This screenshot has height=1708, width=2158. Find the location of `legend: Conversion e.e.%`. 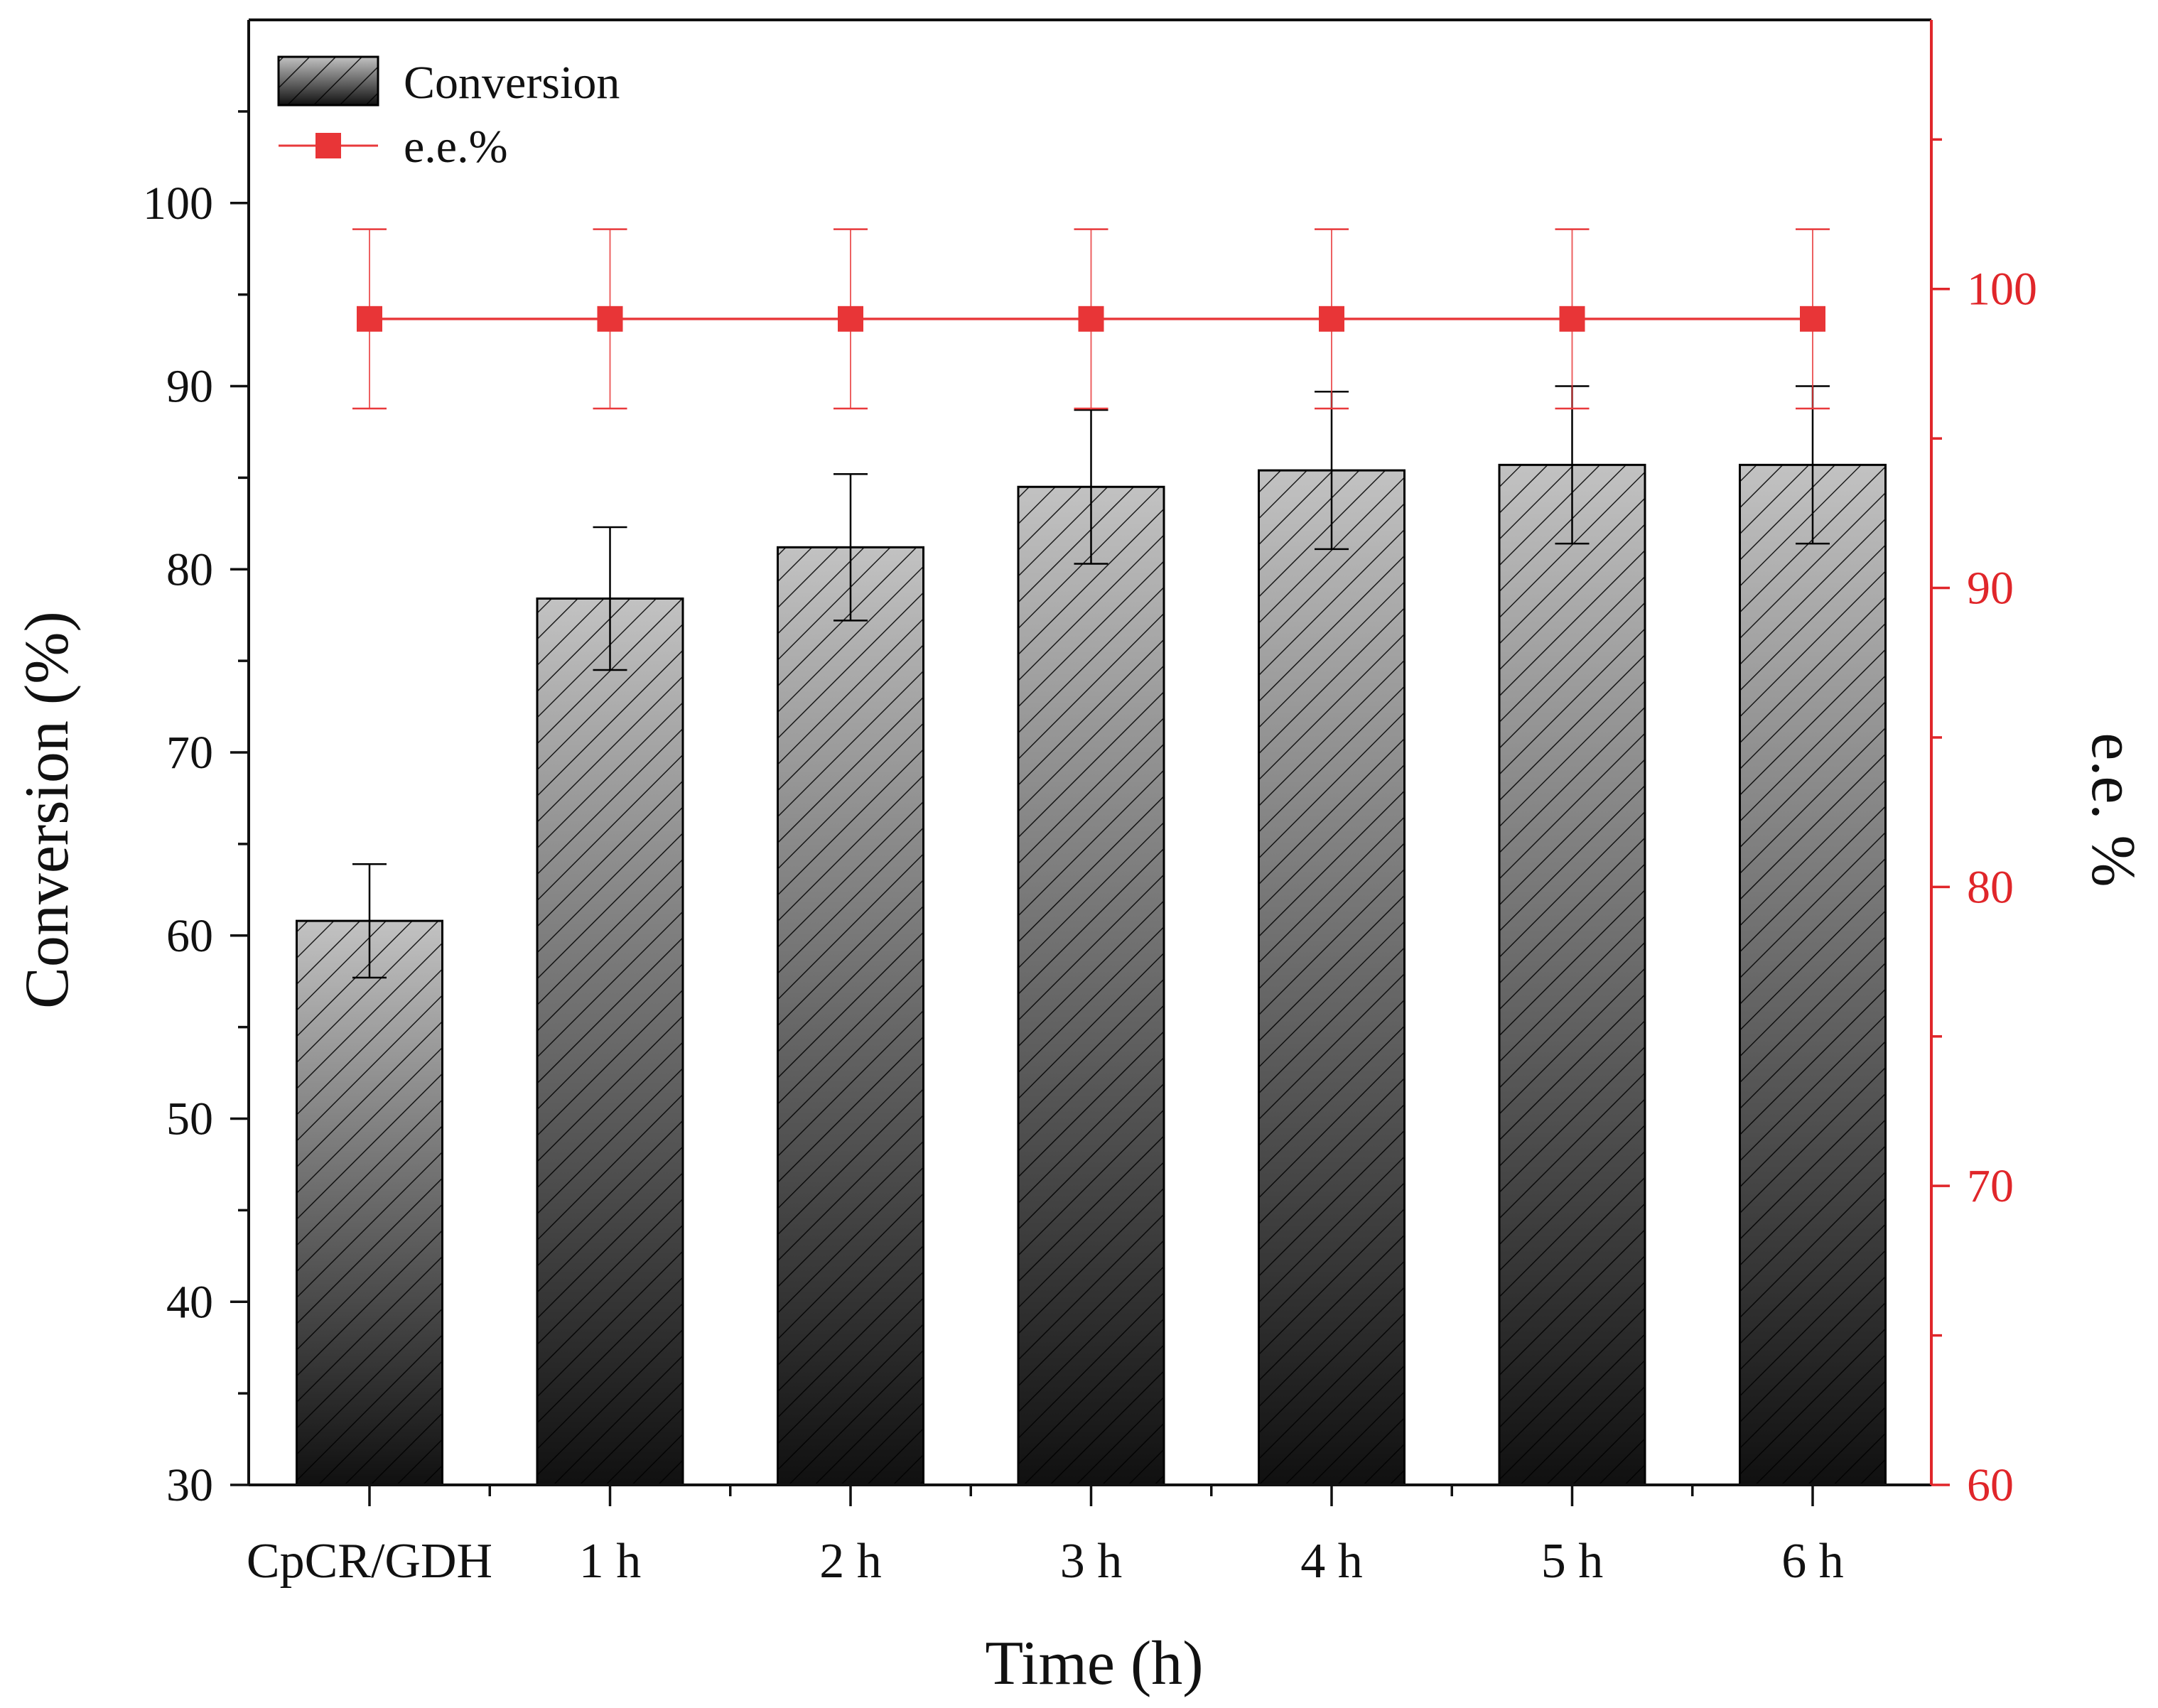

legend: Conversion e.e.% is located at coordinates (448, 114).